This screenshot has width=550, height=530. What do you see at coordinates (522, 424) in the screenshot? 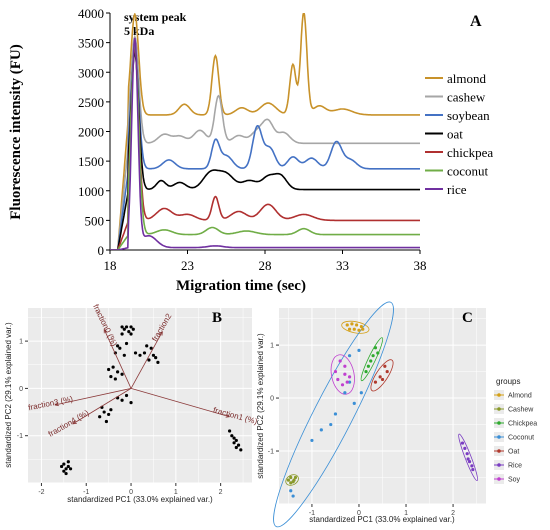
I see `legend-label-chickpea: Chickpea` at bounding box center [522, 424].